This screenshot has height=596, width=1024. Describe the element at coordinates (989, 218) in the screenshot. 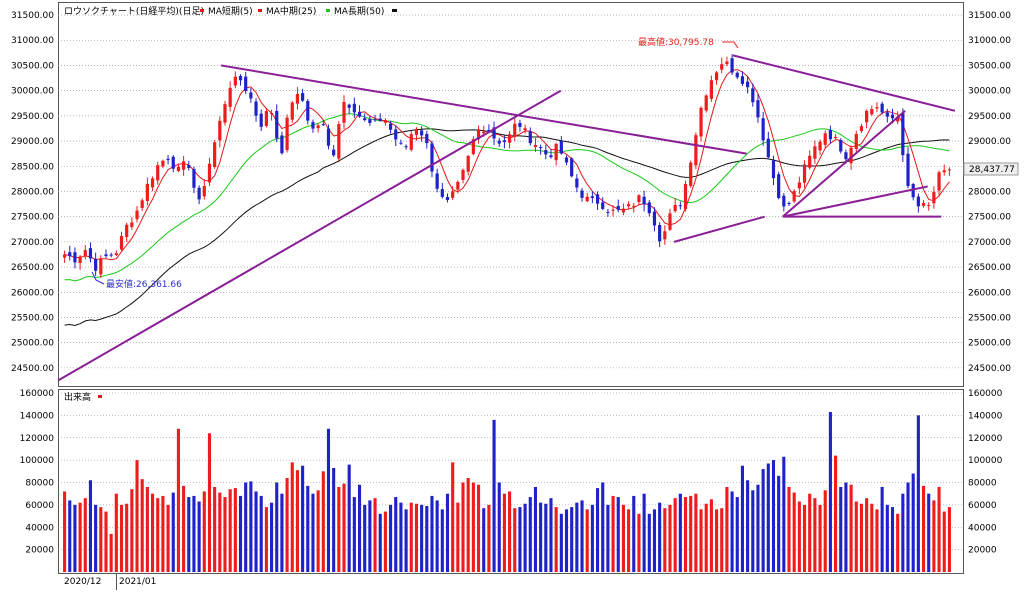

I see `price-tick-right: 27500.00` at that location.